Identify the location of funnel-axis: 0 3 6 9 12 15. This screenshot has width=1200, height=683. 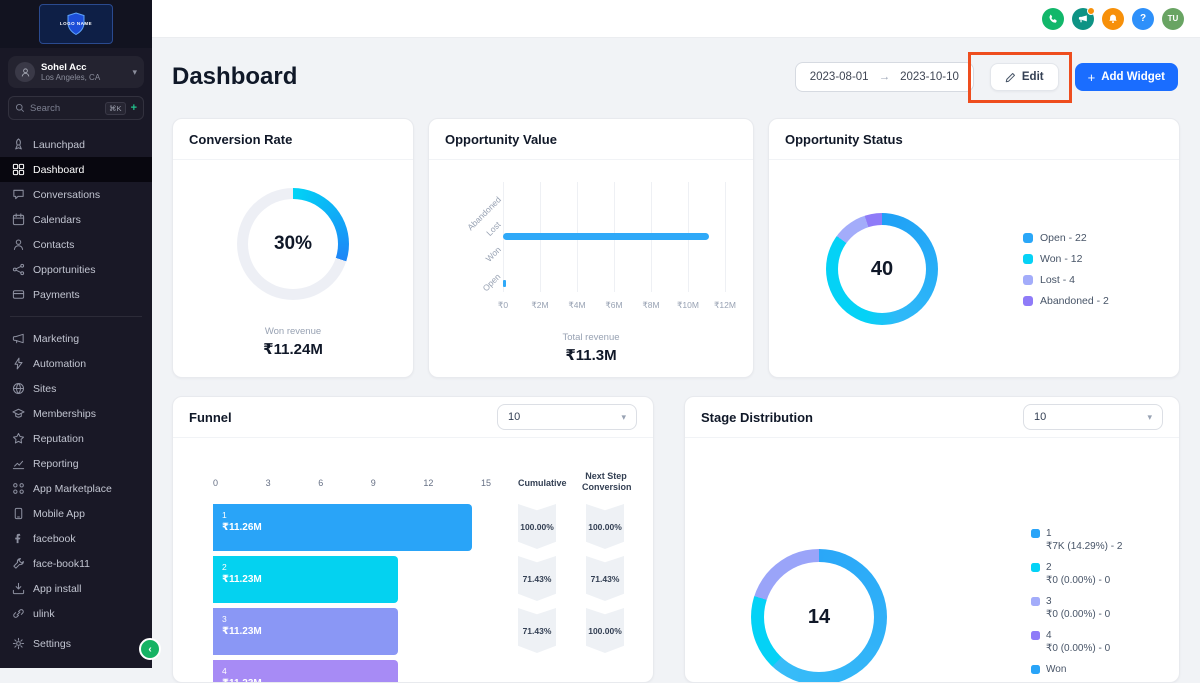
(352, 483).